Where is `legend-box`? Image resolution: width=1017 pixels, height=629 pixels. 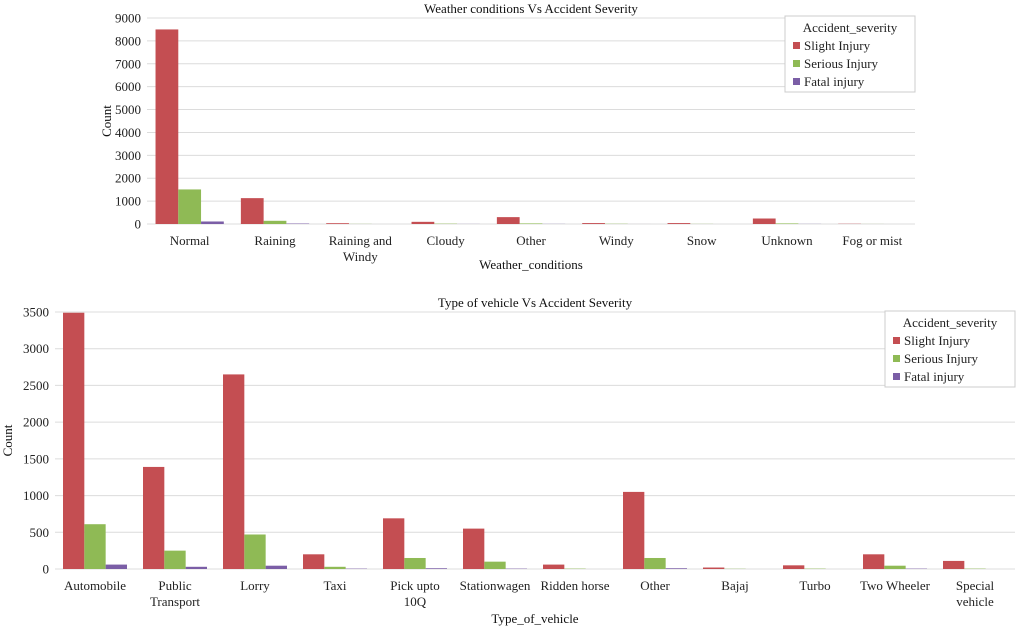 legend-box is located at coordinates (850, 54).